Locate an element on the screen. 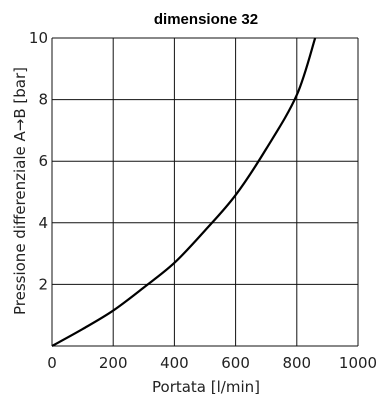  y-tick-label: 2 is located at coordinates (43, 284).